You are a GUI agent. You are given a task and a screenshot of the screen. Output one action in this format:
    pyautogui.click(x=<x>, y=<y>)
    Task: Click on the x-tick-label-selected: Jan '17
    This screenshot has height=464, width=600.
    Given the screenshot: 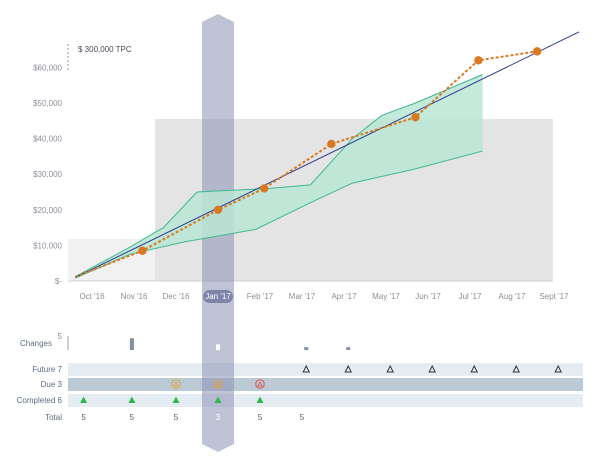 What is the action you would take?
    pyautogui.click(x=218, y=296)
    